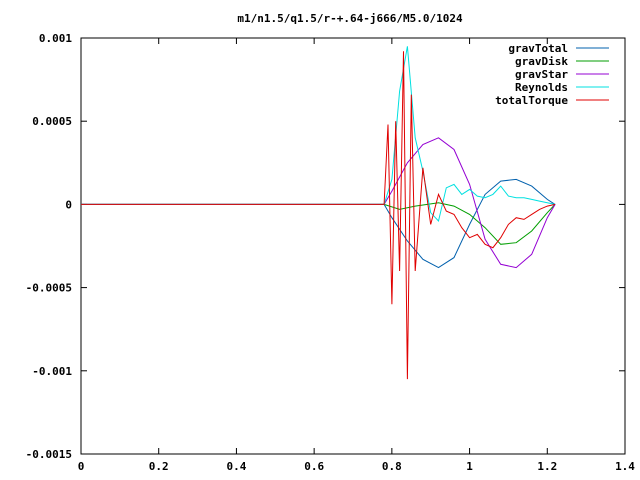  Describe the element at coordinates (52, 121) in the screenshot. I see `y-tick-label: 0.0005` at that location.